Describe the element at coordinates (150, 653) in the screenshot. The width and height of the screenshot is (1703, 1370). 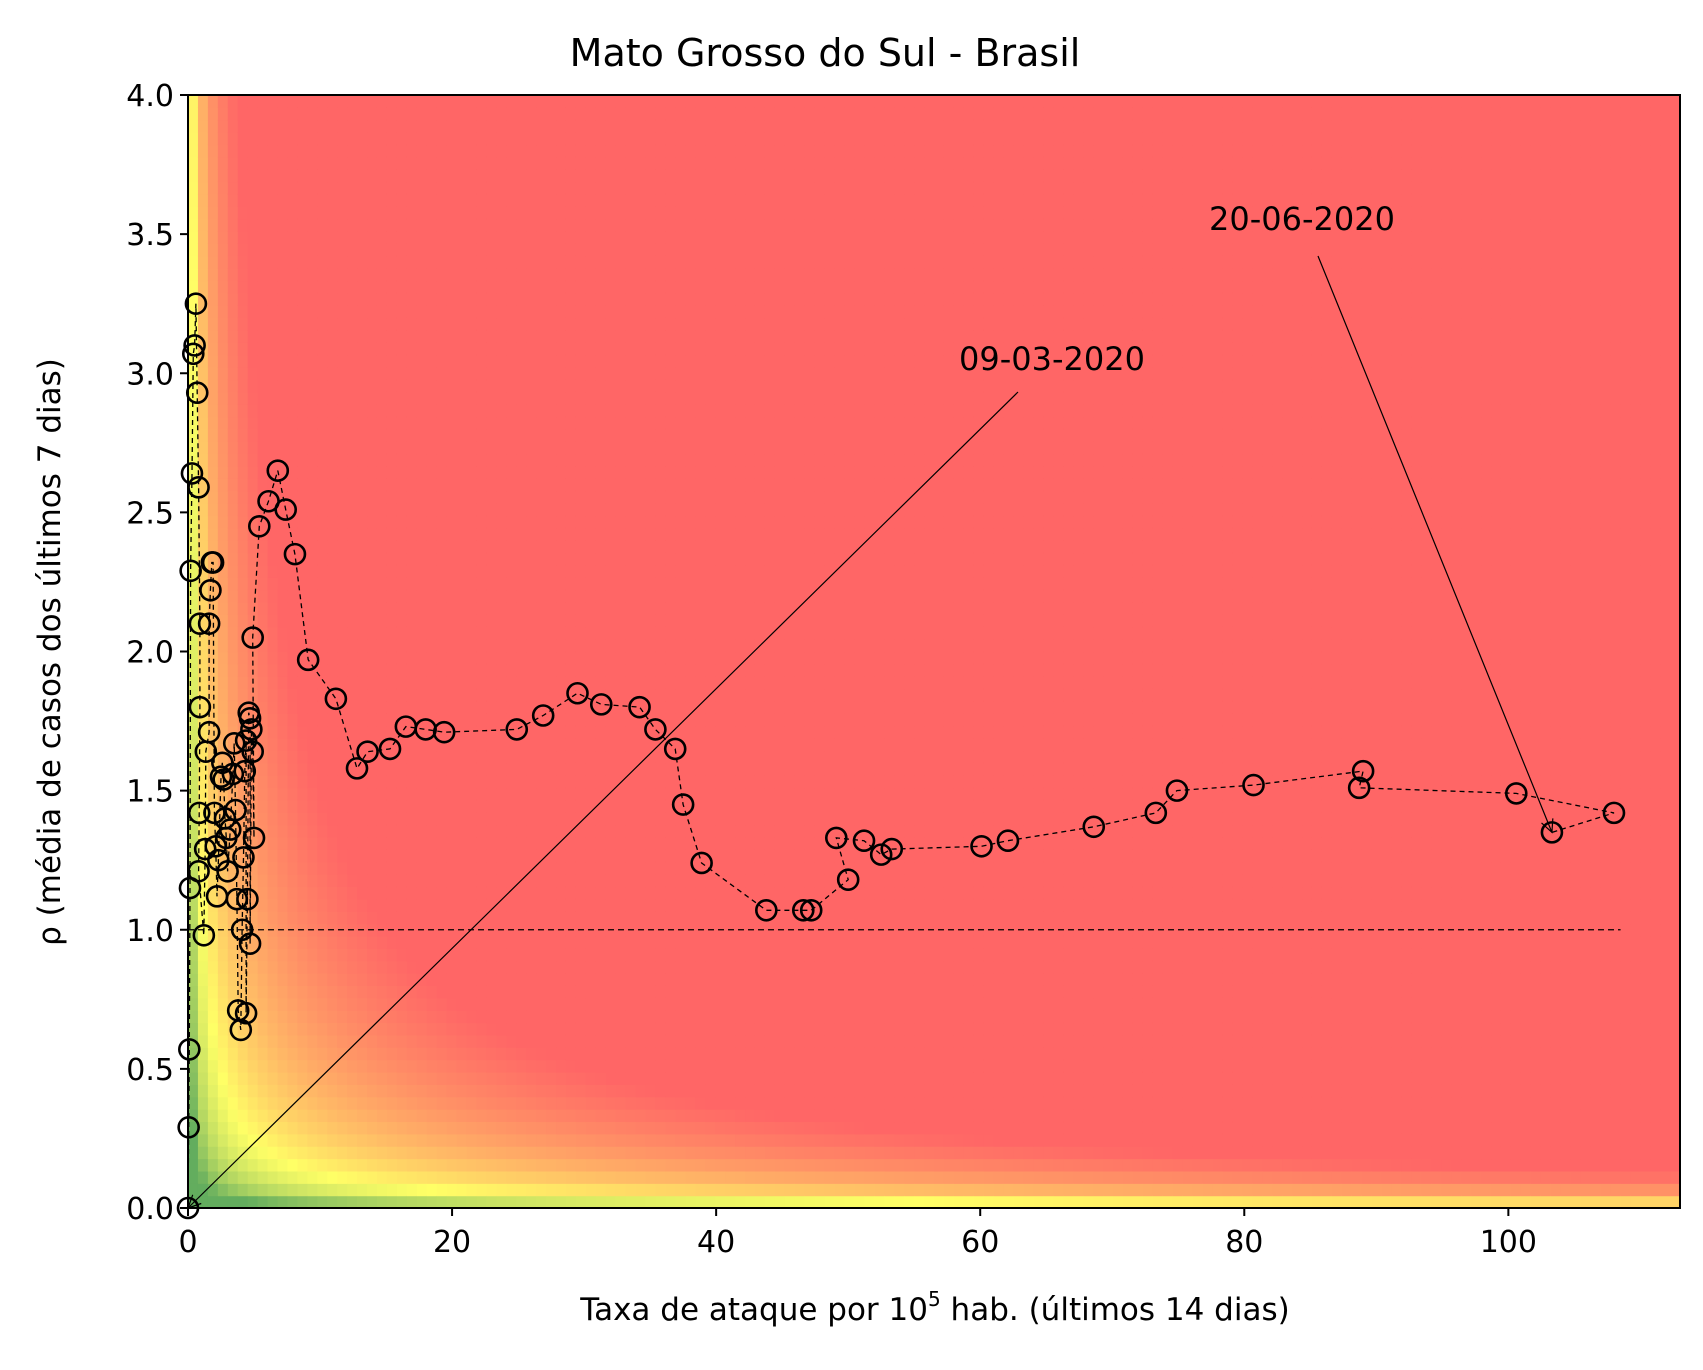
I see `y-tick-label: 2.0` at that location.